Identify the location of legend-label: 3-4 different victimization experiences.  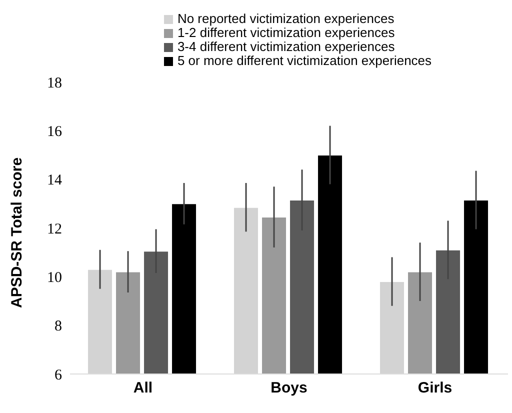
(286, 46).